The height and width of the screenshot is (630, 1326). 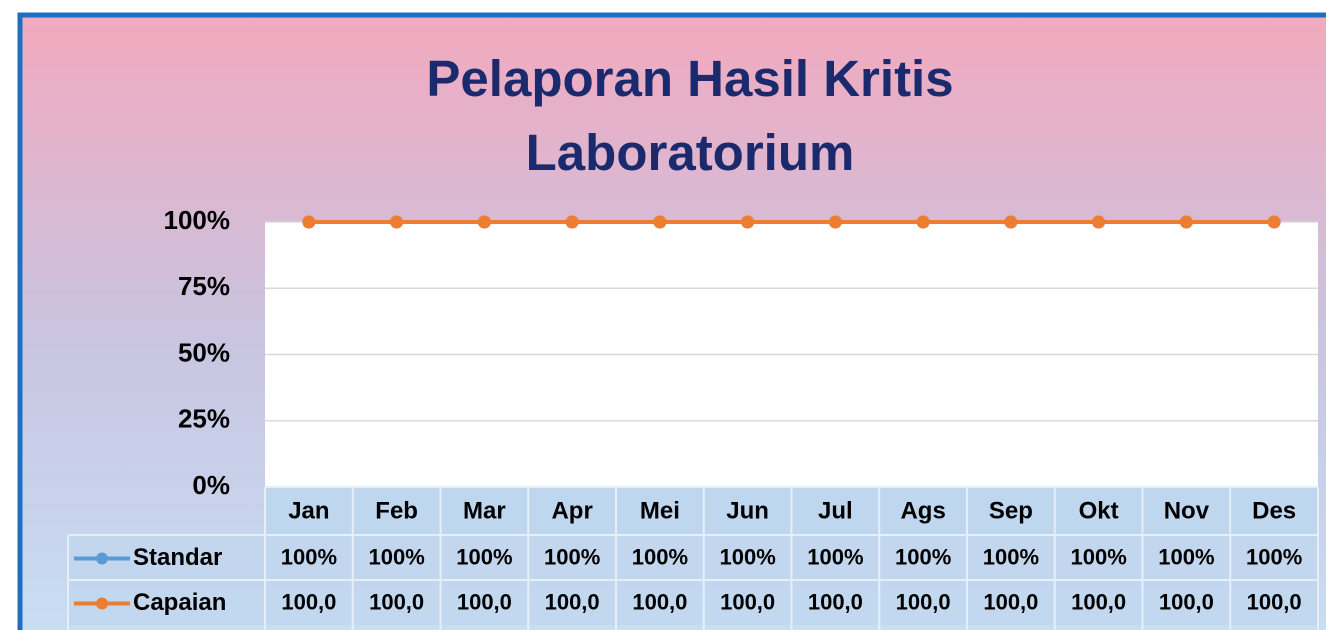 What do you see at coordinates (204, 286) in the screenshot?
I see `y-tick-label: 75%` at bounding box center [204, 286].